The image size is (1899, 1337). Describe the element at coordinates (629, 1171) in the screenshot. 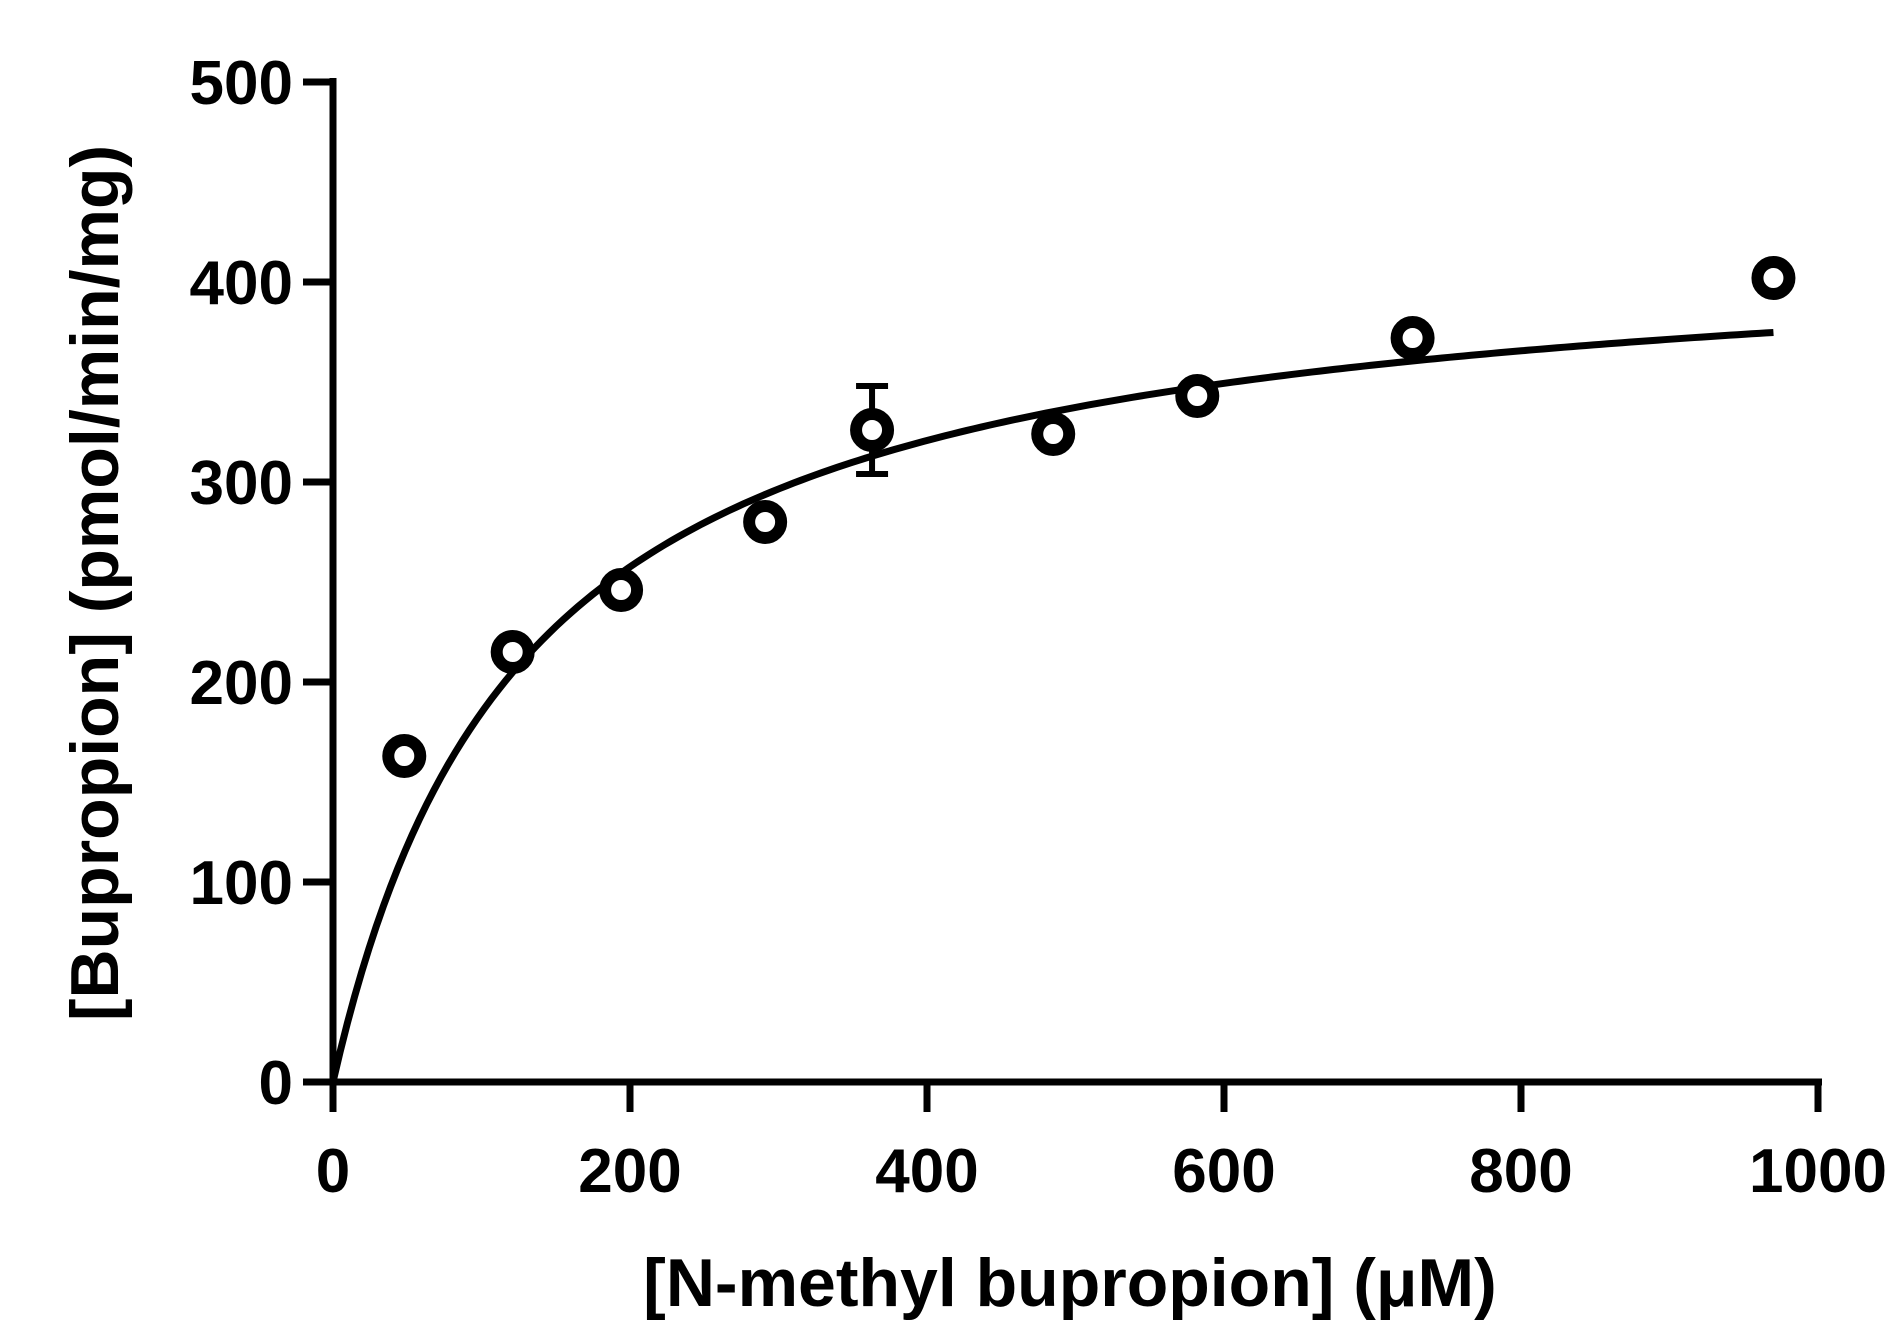

I see `x-tick-label: 200` at that location.